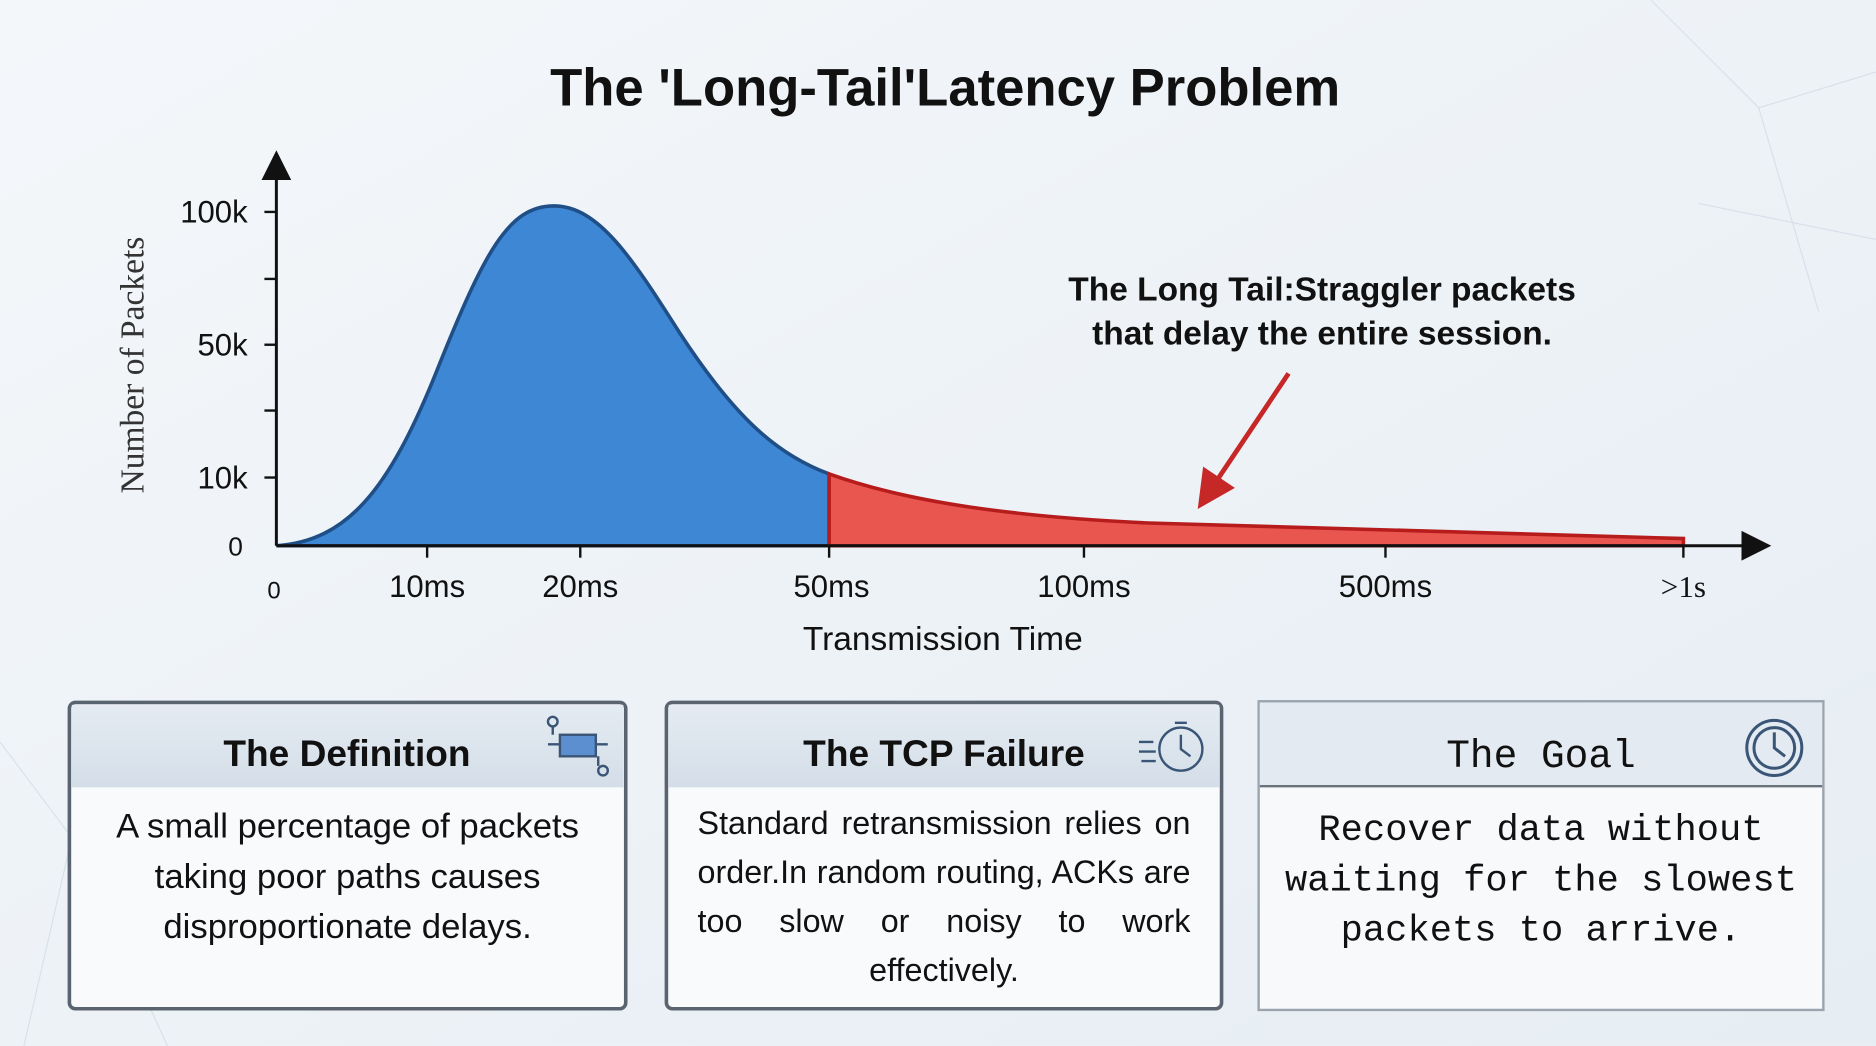  I want to click on x-tick-label: 10ms, so click(427, 586).